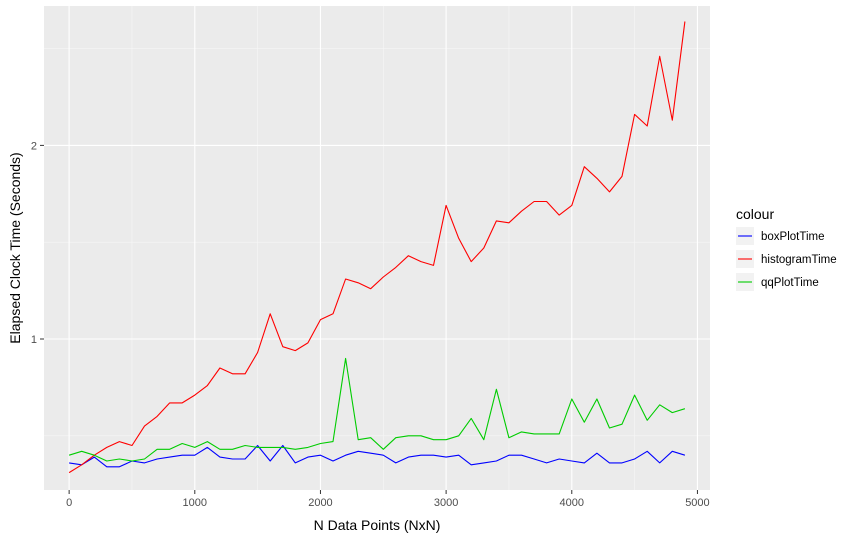  I want to click on x-tick-label: 5000, so click(697, 503).